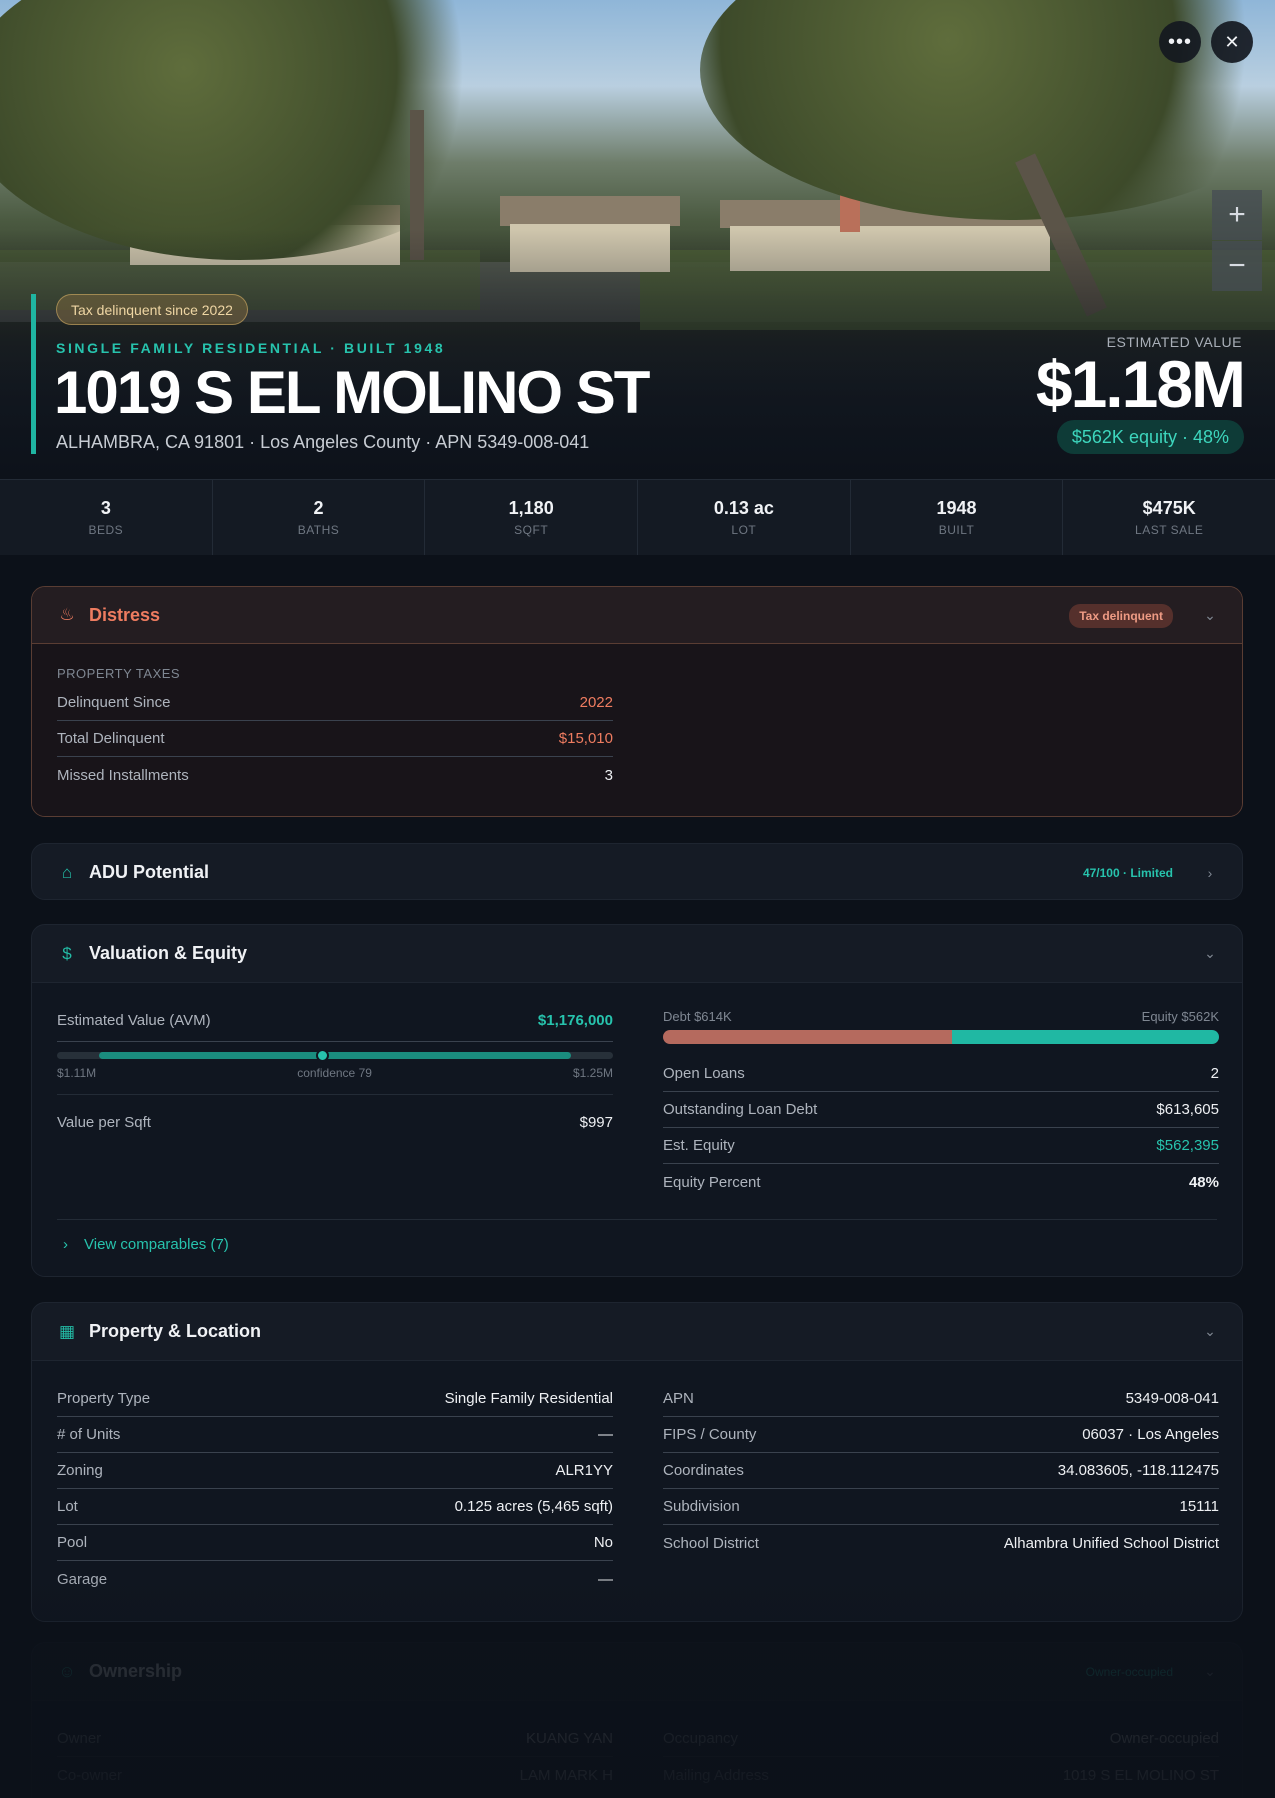  I want to click on row-value: 15111, so click(1199, 1506).